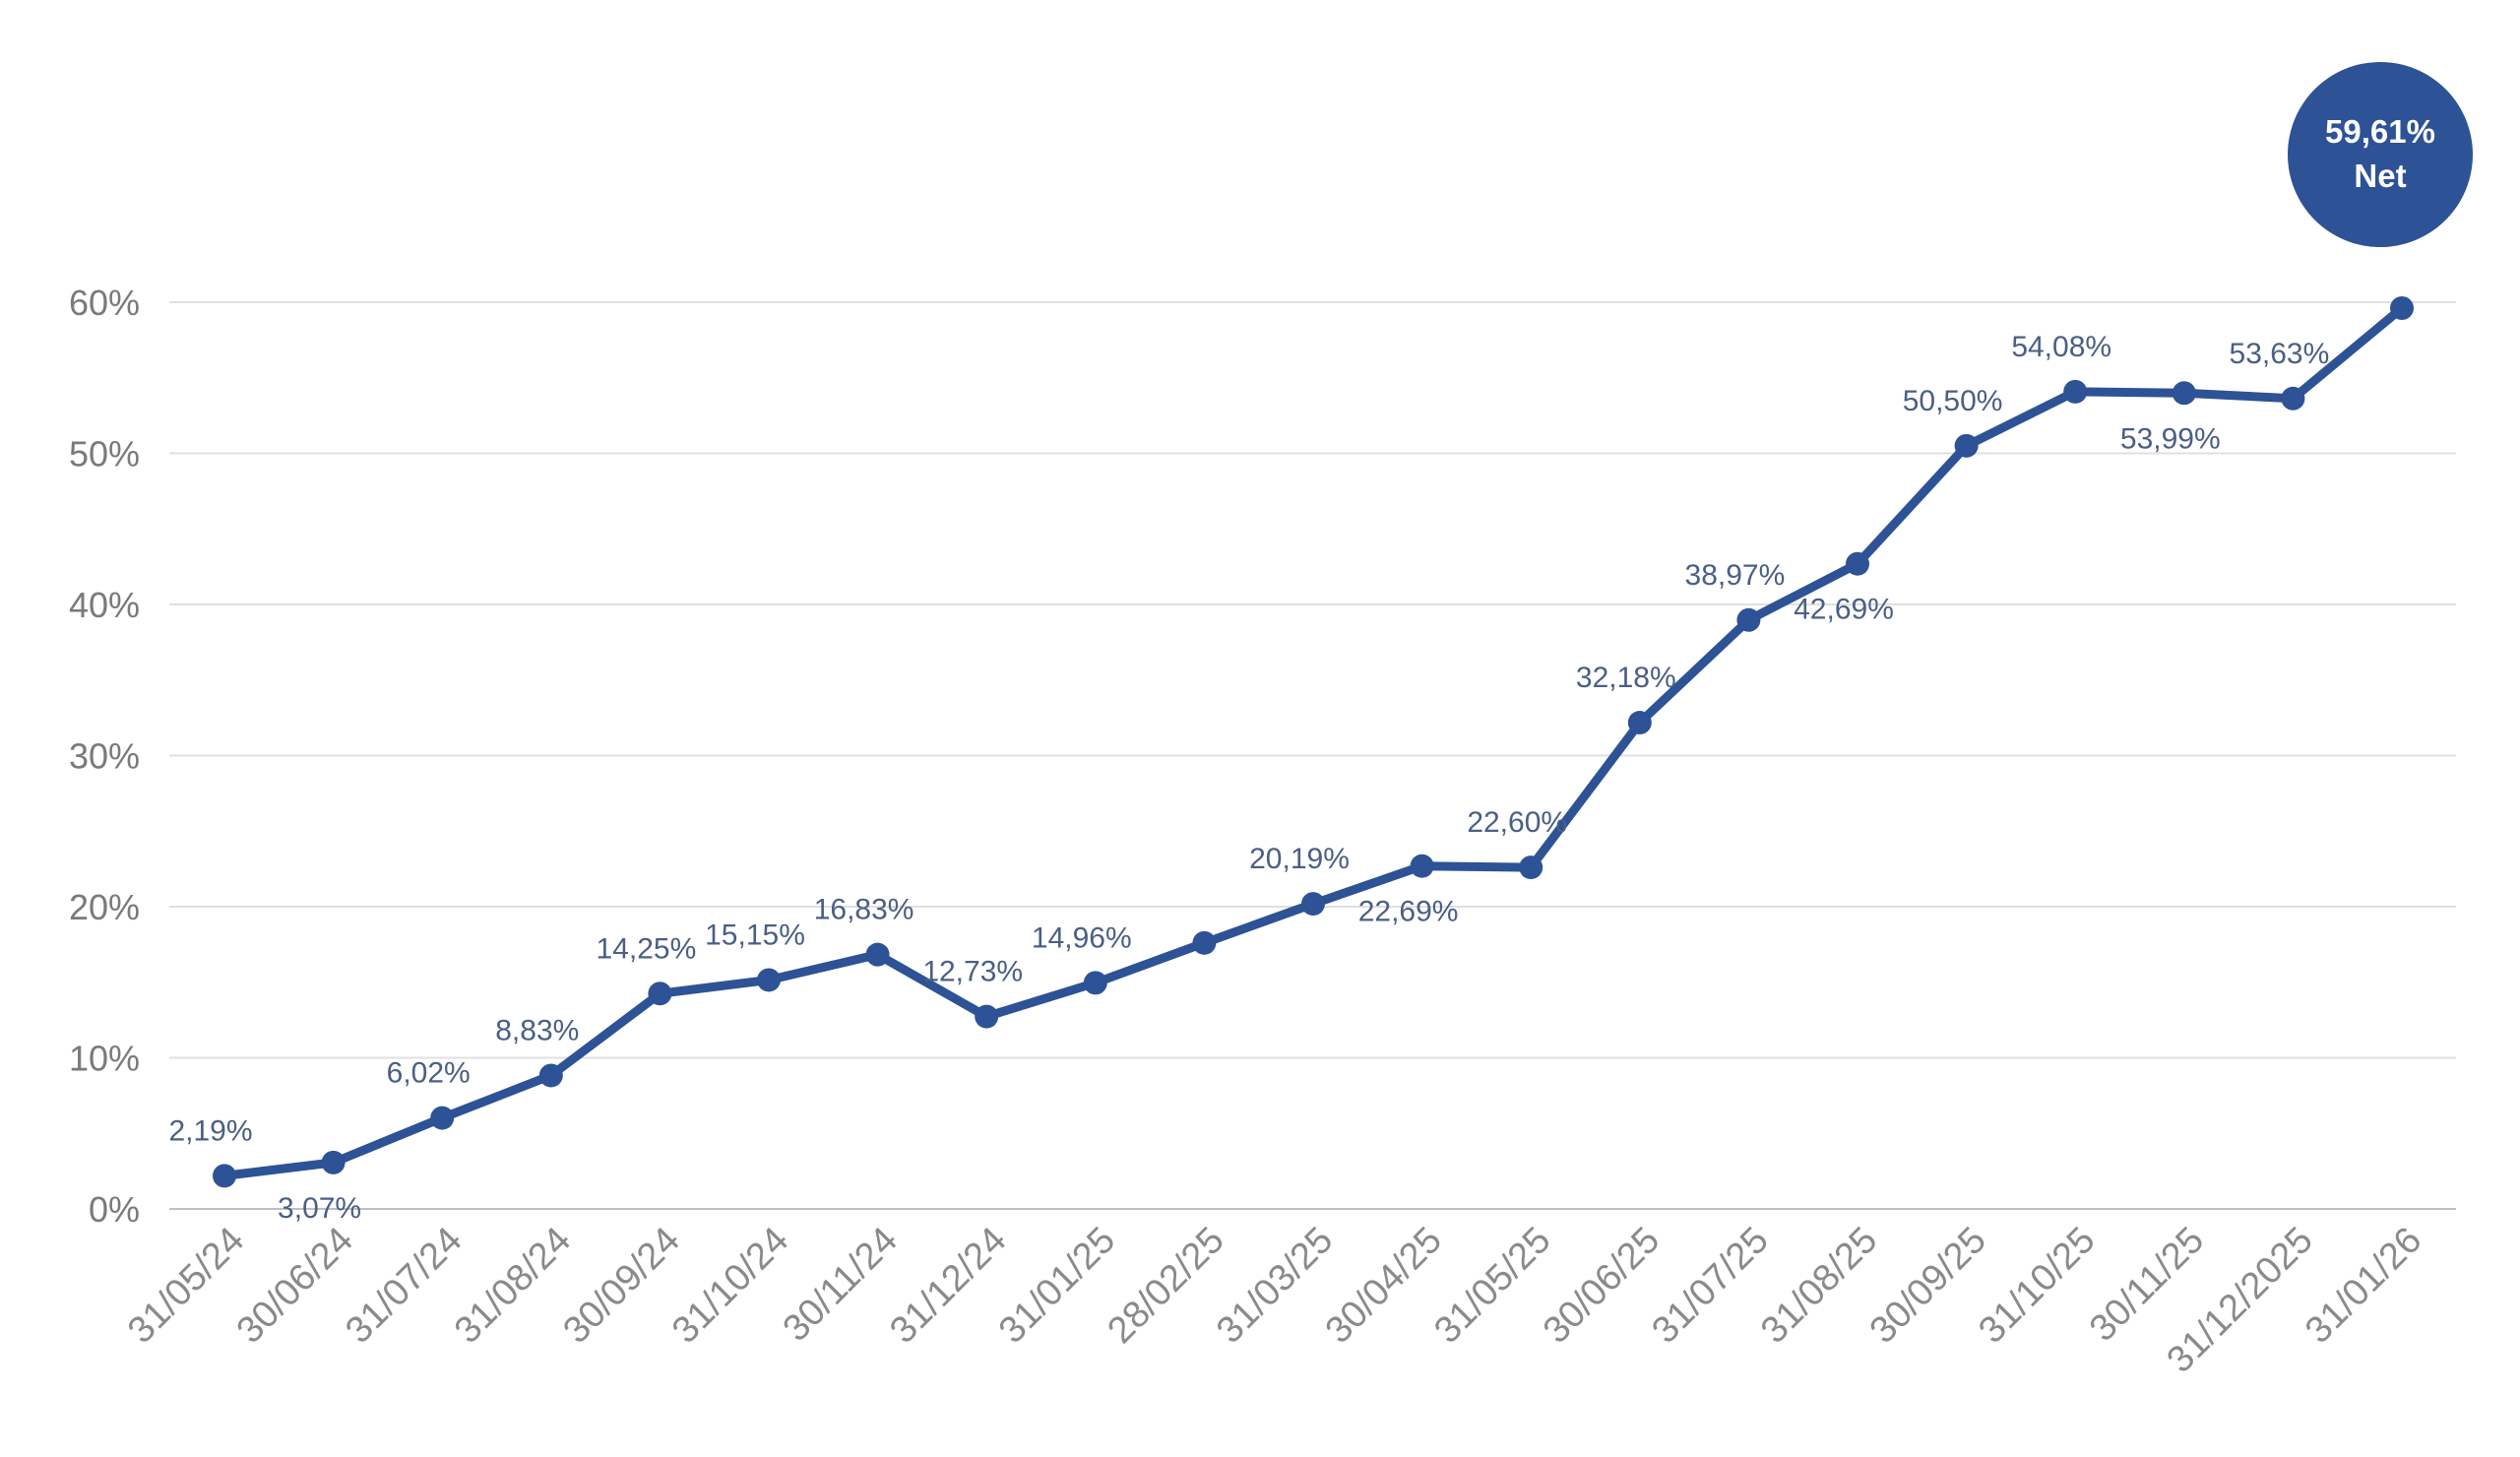 The width and height of the screenshot is (2520, 1457). What do you see at coordinates (755, 935) in the screenshot?
I see `data-label: 15,15%` at bounding box center [755, 935].